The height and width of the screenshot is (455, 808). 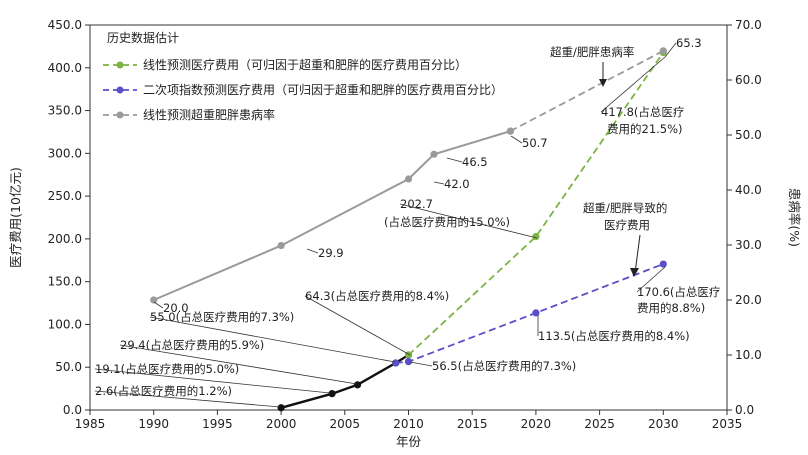 I want to click on annotation-prevalence: 超重/肥胖患病率, so click(x=592, y=52).